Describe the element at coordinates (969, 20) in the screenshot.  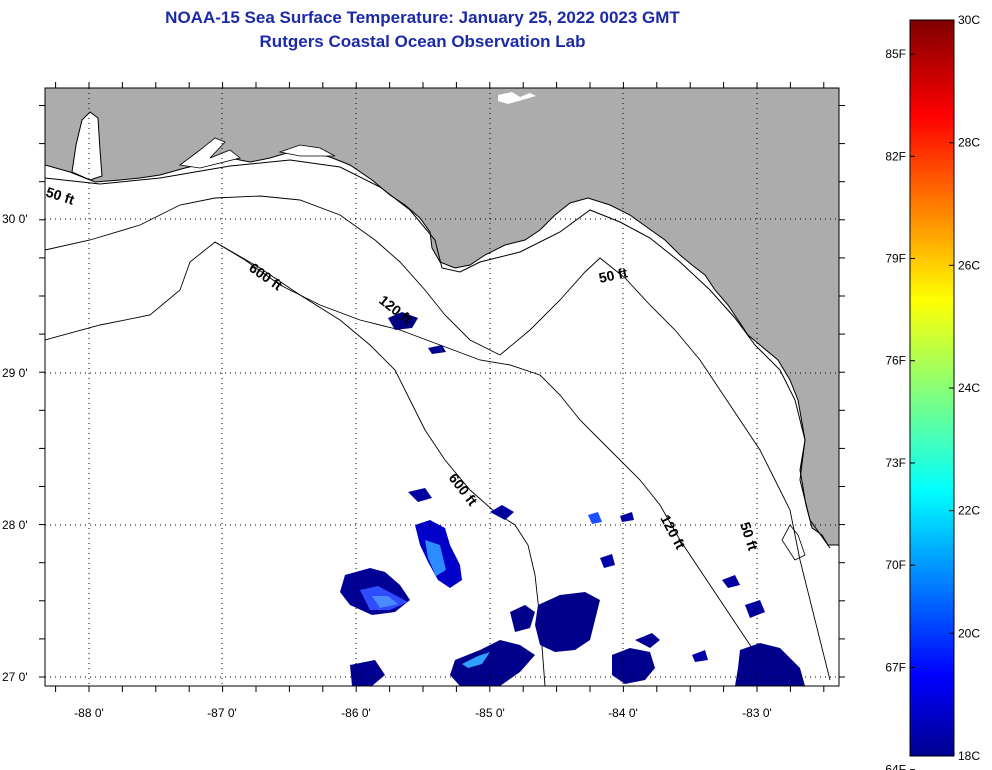
I see `colorbar-celsius-label: 30C` at that location.